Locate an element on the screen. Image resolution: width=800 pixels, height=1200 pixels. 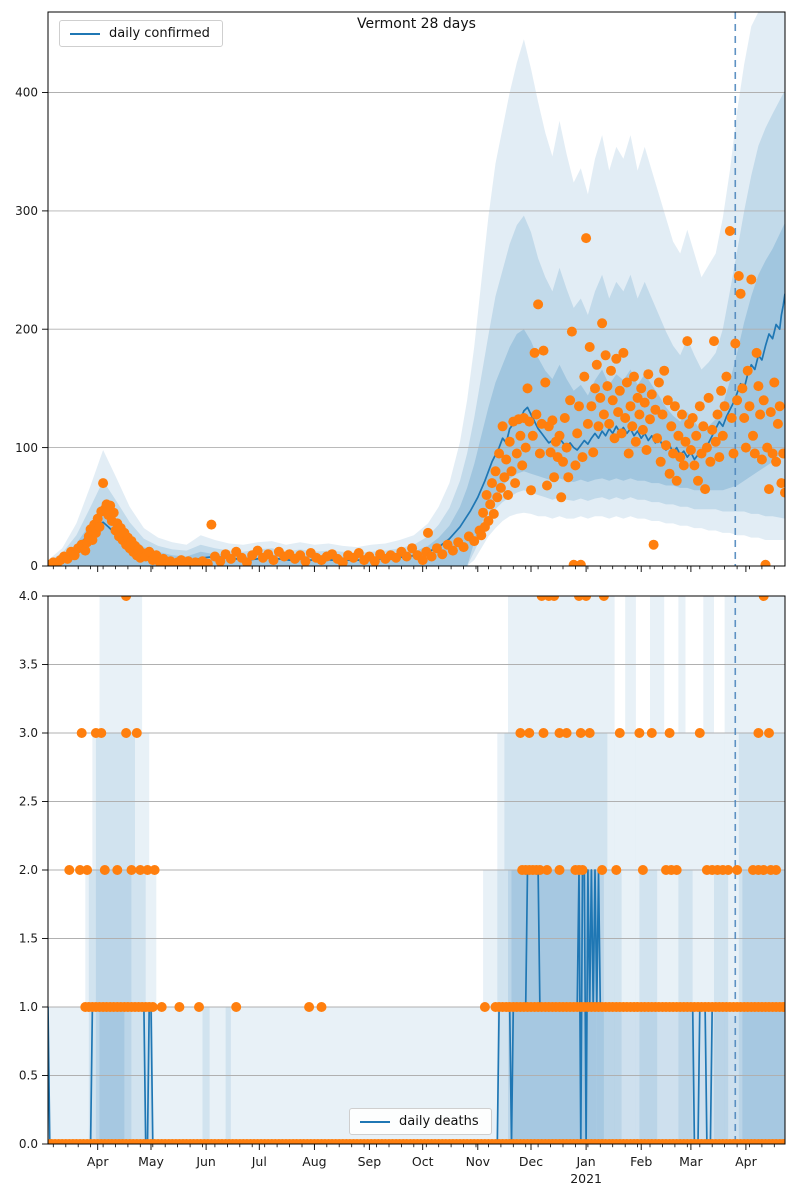
svg-text: Mar is located at coordinates (691, 1161).